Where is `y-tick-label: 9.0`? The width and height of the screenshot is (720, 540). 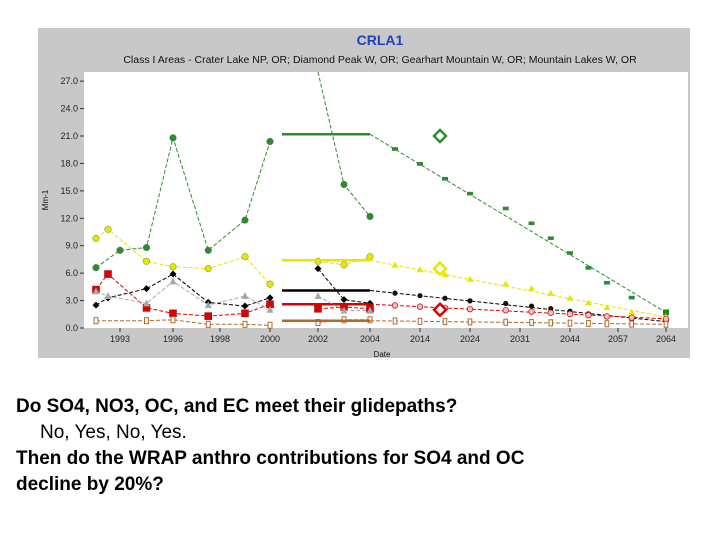 y-tick-label: 9.0 is located at coordinates (71, 246).